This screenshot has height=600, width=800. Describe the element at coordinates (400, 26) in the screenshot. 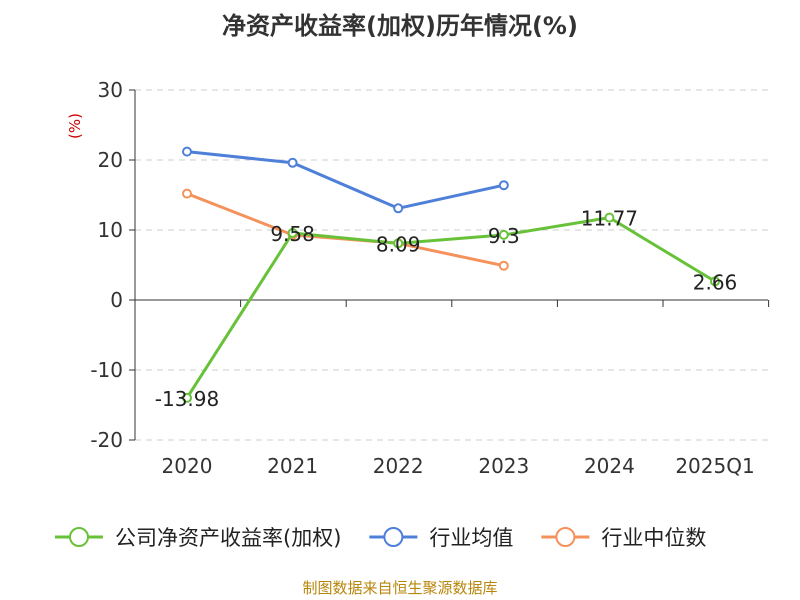

I see `chart-title: 净资产收益率(加权)历年情况(%)` at that location.